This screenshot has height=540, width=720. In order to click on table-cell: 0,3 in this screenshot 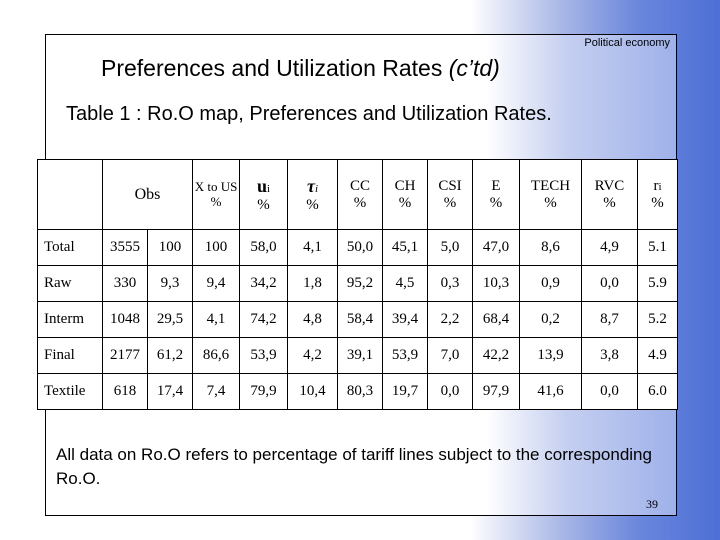, I will do `click(450, 283)`.